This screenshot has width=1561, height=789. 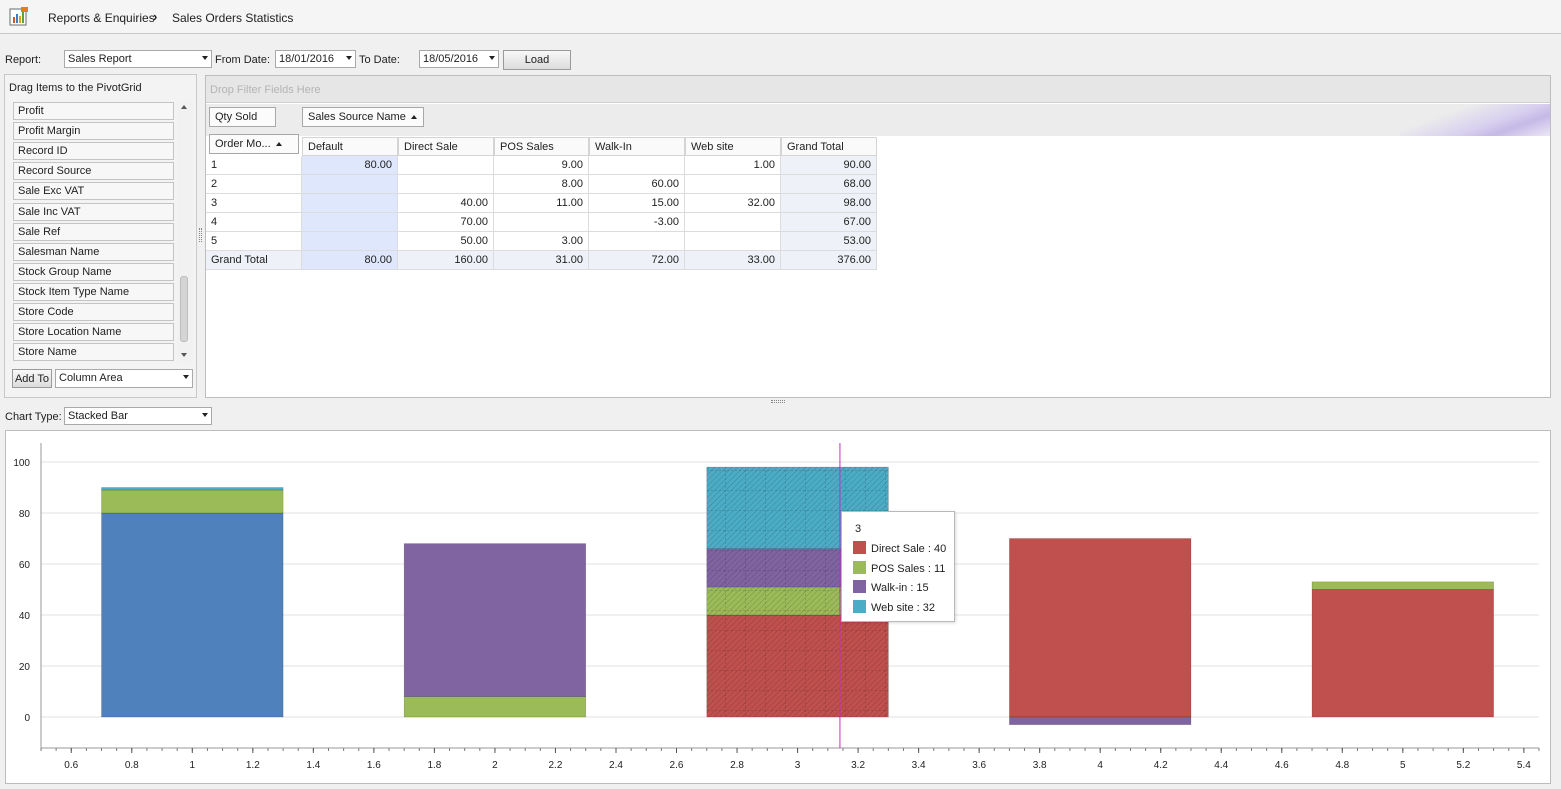 I want to click on x-tick-label: 1.2, so click(x=253, y=765).